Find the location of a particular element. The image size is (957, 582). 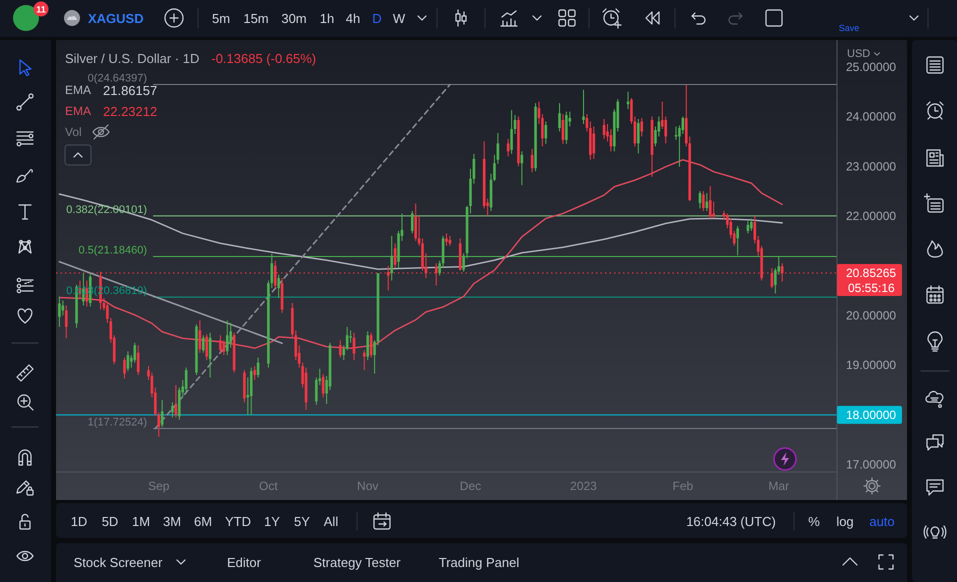

y-tick-label: 25.00000 is located at coordinates (871, 67).